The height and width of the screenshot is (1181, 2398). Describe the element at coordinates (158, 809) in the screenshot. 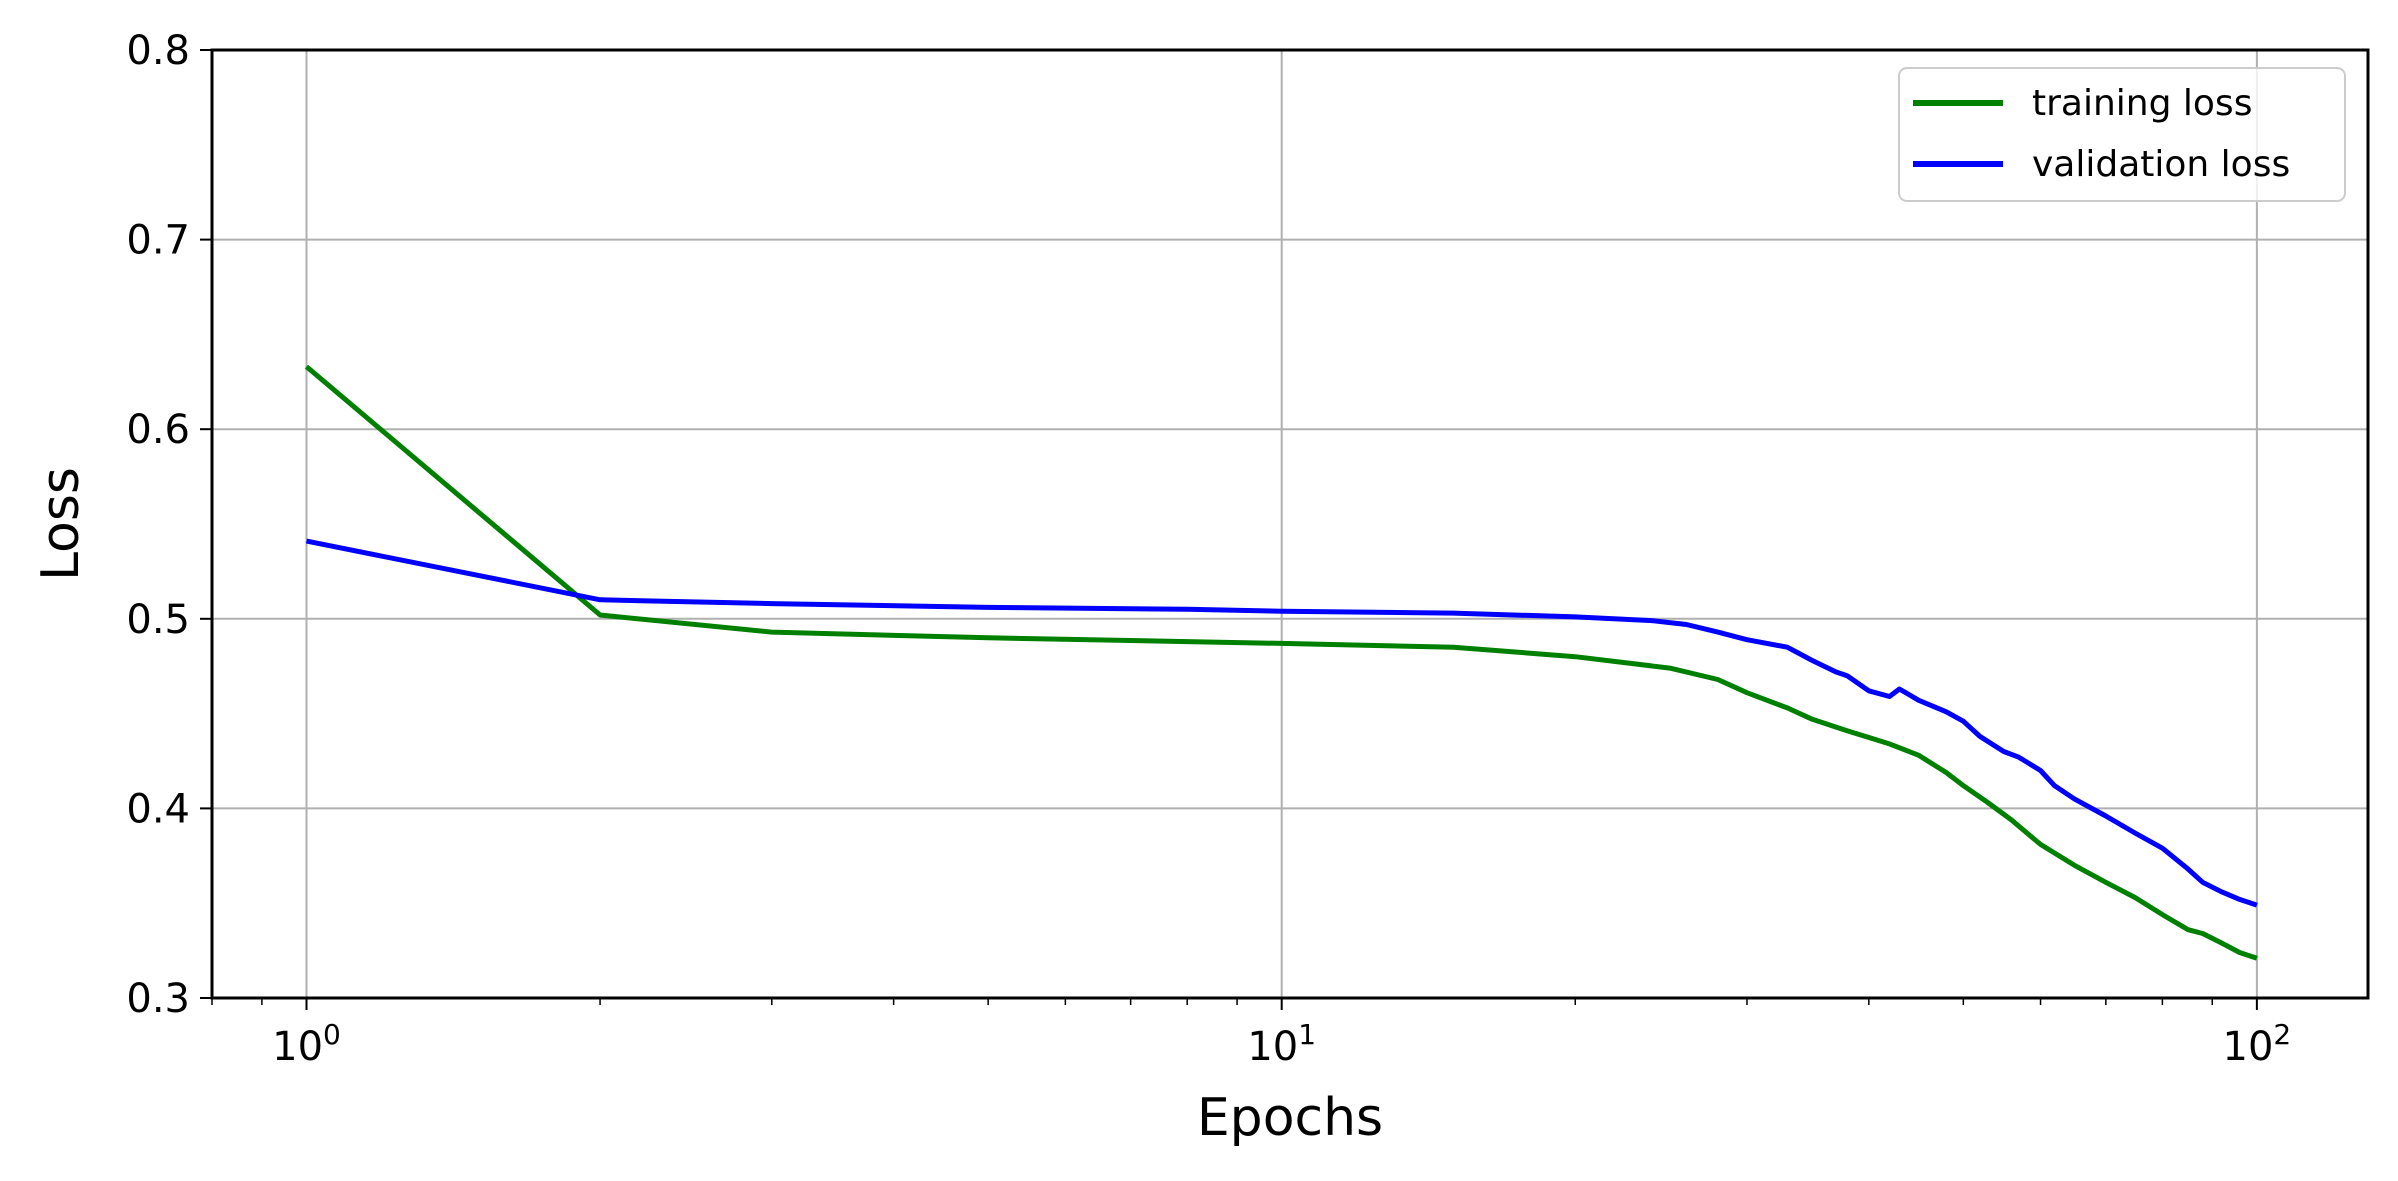

I see `y-tick-label: 0.4` at that location.